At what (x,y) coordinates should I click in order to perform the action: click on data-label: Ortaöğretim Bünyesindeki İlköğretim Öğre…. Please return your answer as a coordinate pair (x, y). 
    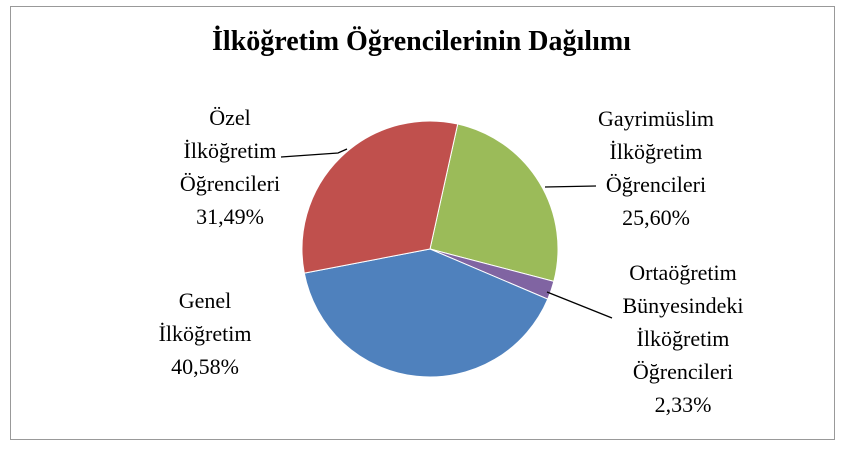
    Looking at the image, I should click on (683, 338).